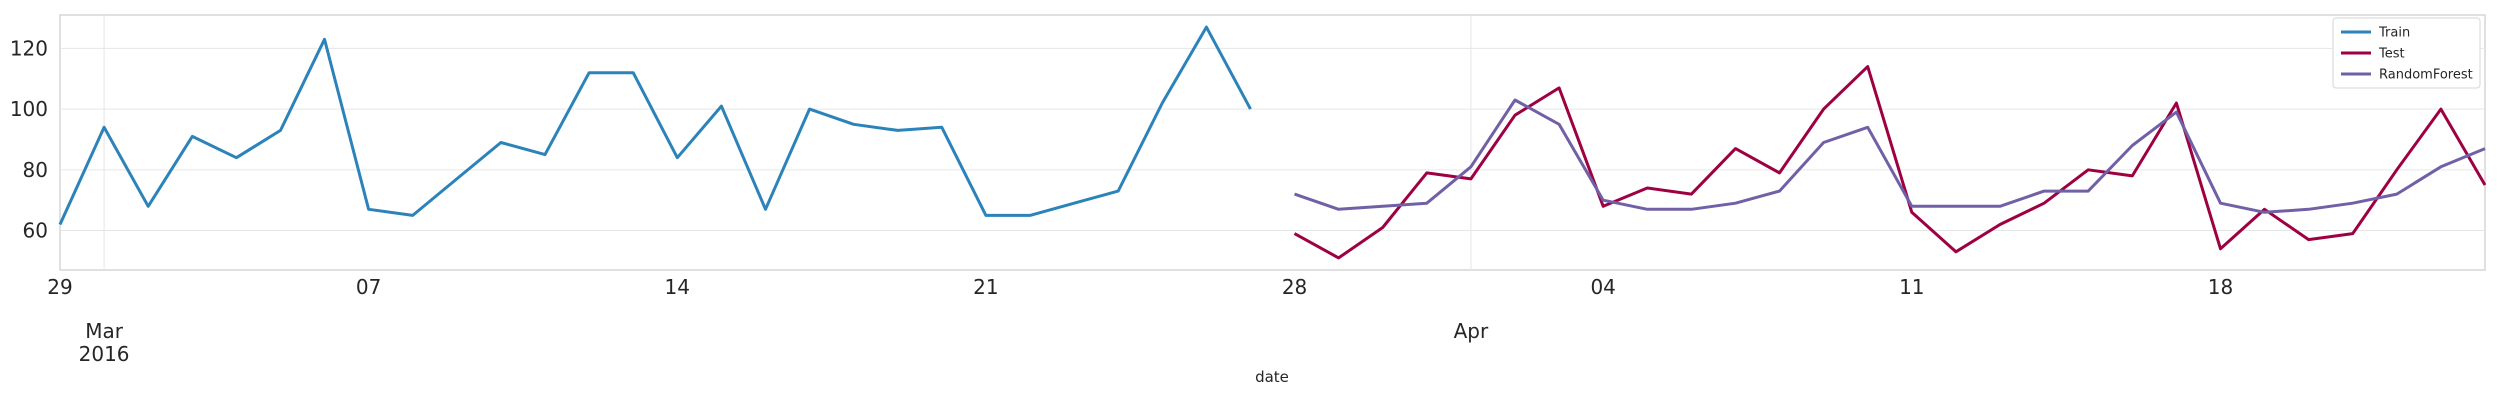 The height and width of the screenshot is (400, 2500). Describe the element at coordinates (29, 109) in the screenshot. I see `y-tick-label: 100` at that location.